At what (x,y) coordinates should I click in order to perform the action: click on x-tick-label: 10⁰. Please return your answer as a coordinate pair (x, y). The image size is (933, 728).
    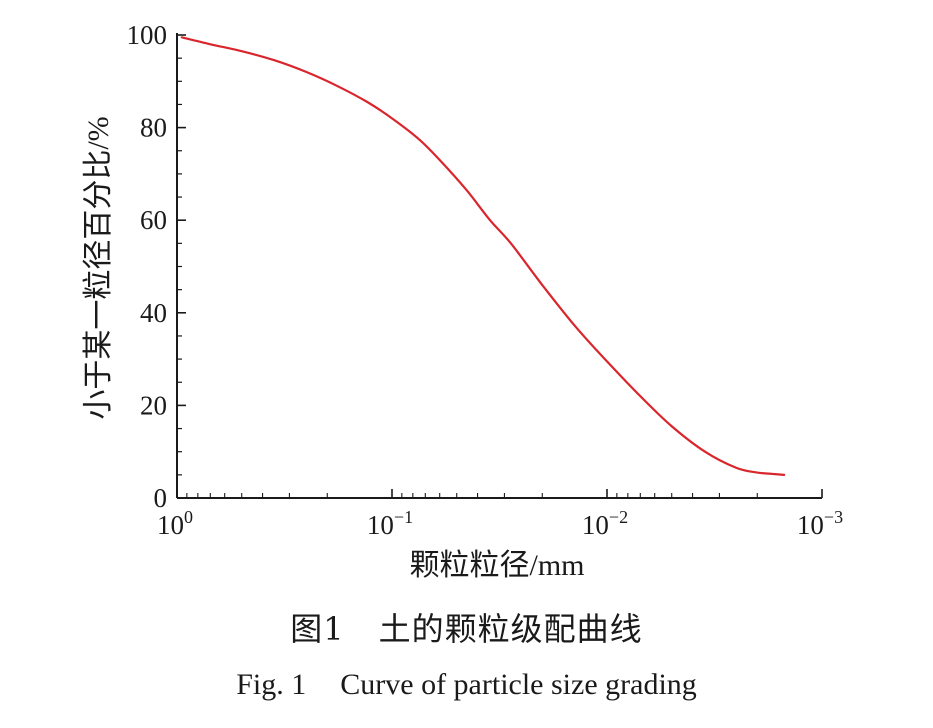
    Looking at the image, I should click on (175, 523).